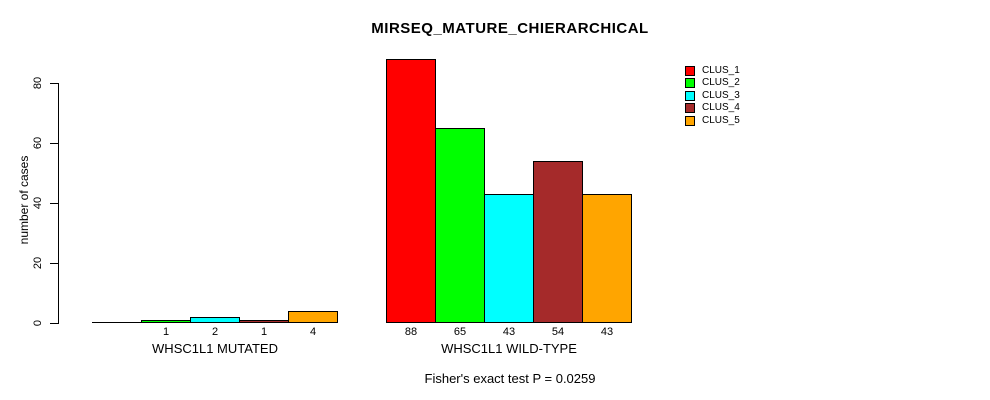 The image size is (990, 400). Describe the element at coordinates (721, 108) in the screenshot. I see `legend-label: CLUS_4` at that location.